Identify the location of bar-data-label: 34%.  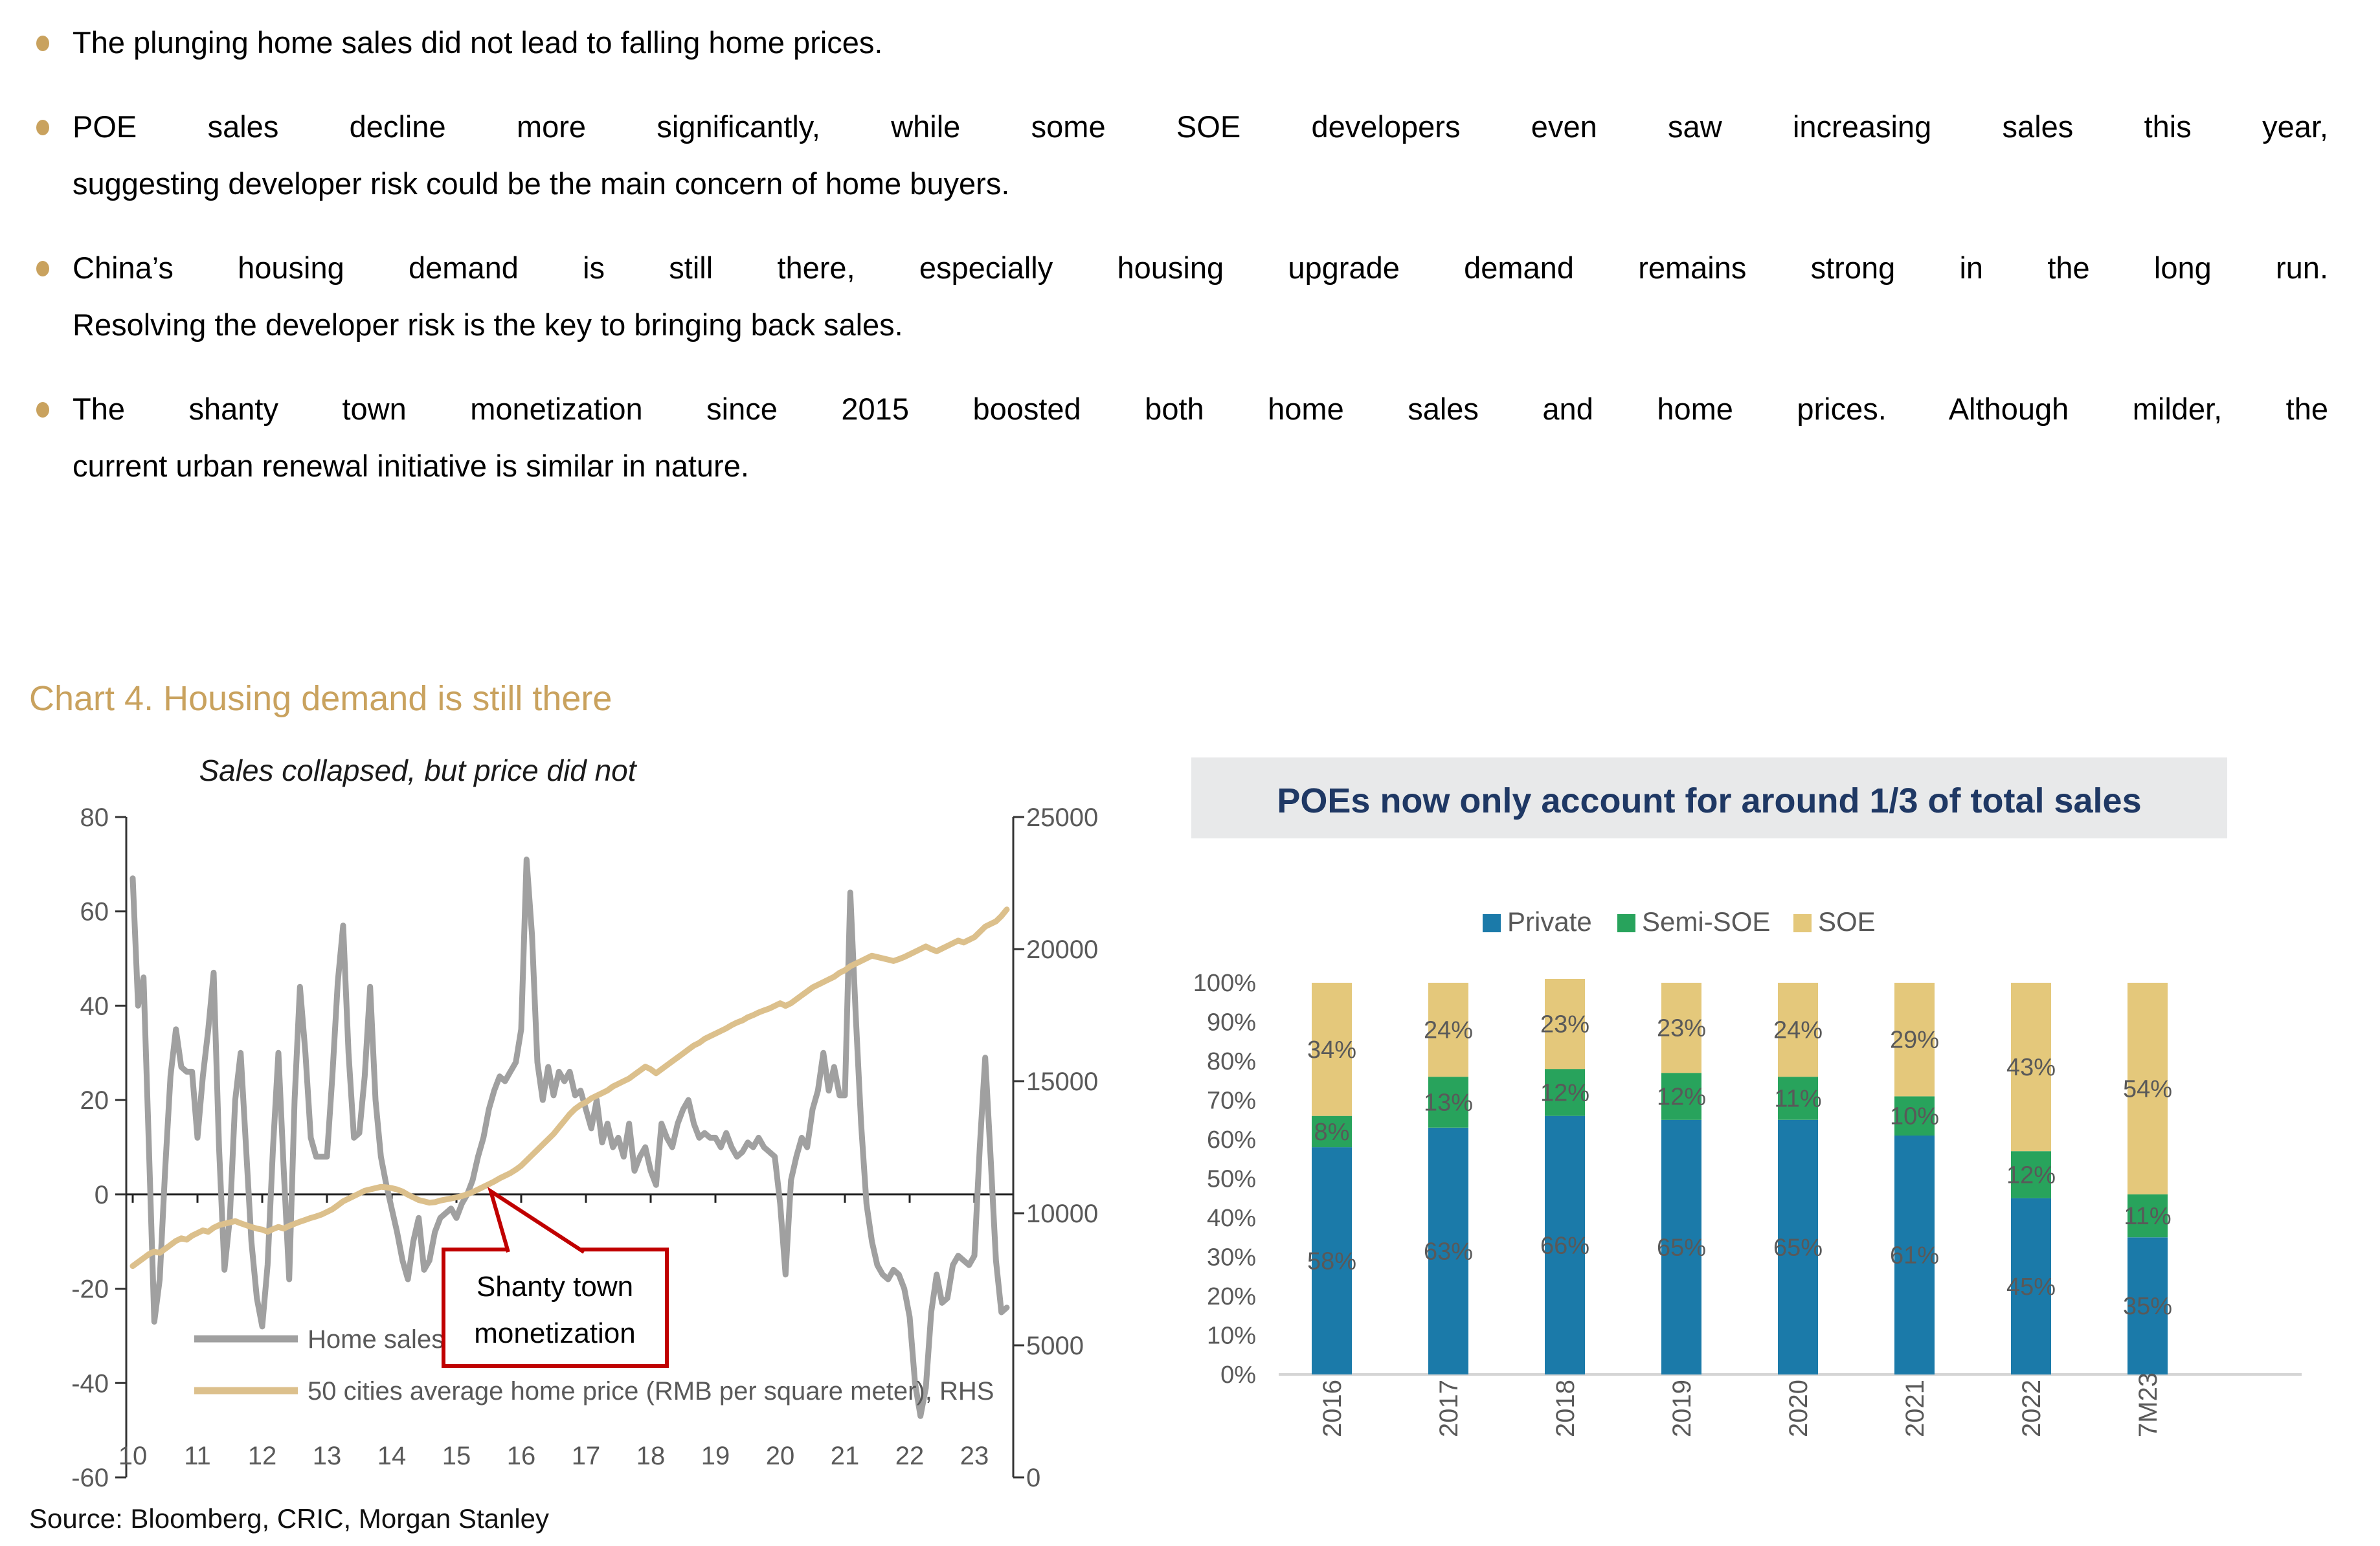
(1331, 1050).